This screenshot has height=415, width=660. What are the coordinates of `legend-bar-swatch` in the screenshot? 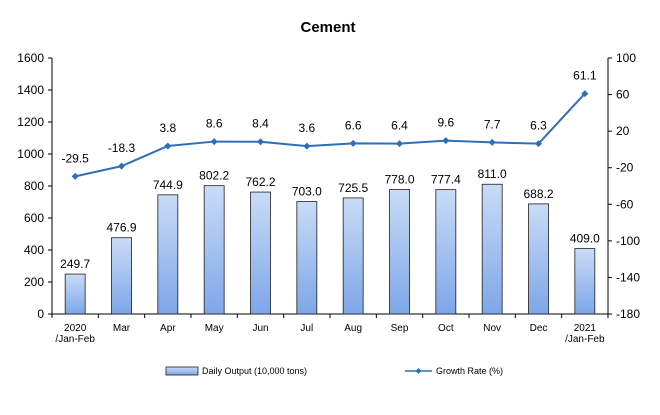 It's located at (182, 371).